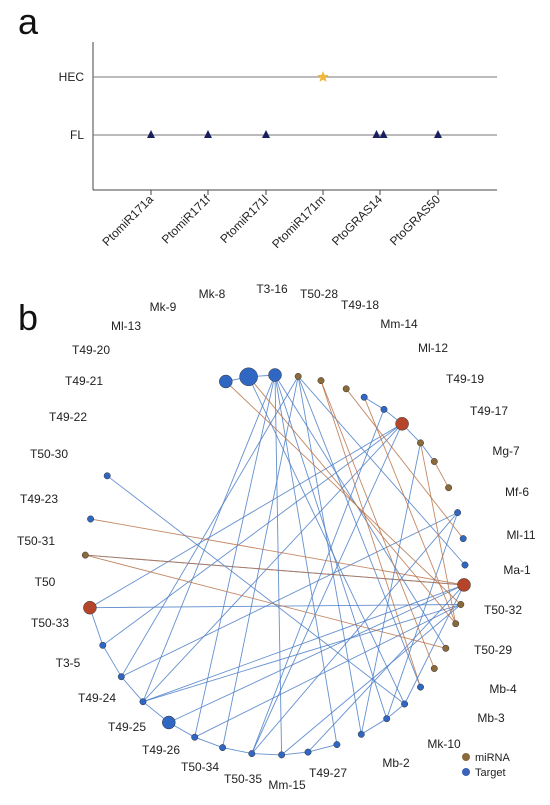 The width and height of the screenshot is (550, 805). Describe the element at coordinates (36, 541) in the screenshot. I see `node-label: T50-31` at that location.